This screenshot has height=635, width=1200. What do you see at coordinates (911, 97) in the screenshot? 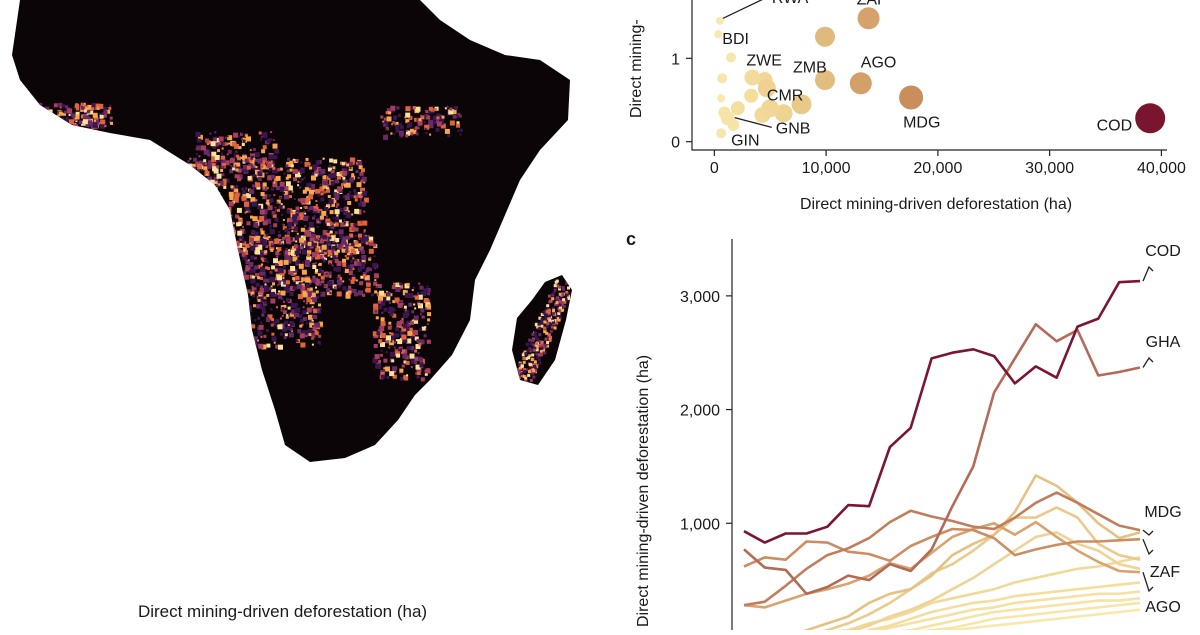
I see `scatter-point` at bounding box center [911, 97].